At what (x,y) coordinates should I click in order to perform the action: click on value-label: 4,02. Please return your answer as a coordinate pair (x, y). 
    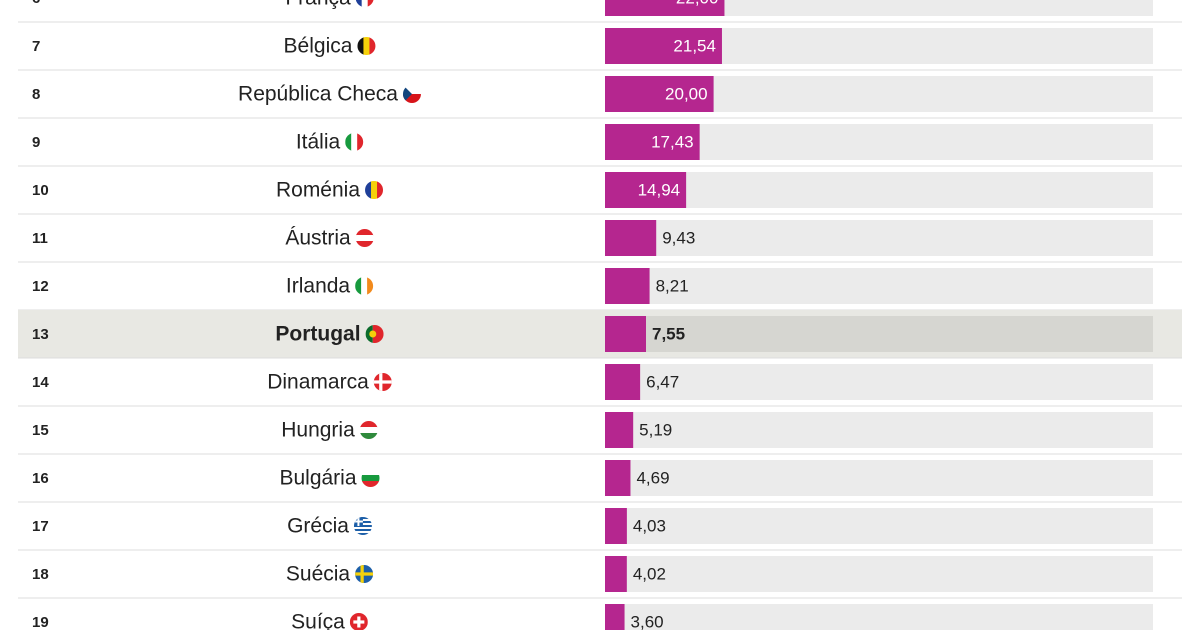
    Looking at the image, I should click on (649, 573).